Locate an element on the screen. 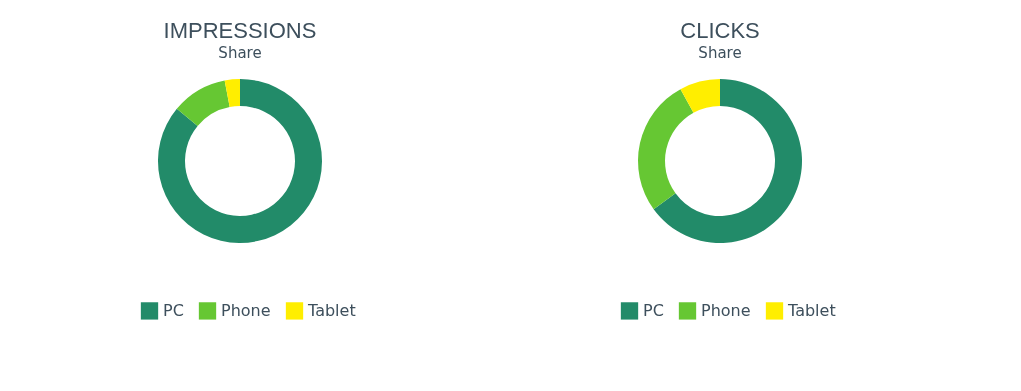  chart-title: IMPRESSIONS is located at coordinates (240, 30).